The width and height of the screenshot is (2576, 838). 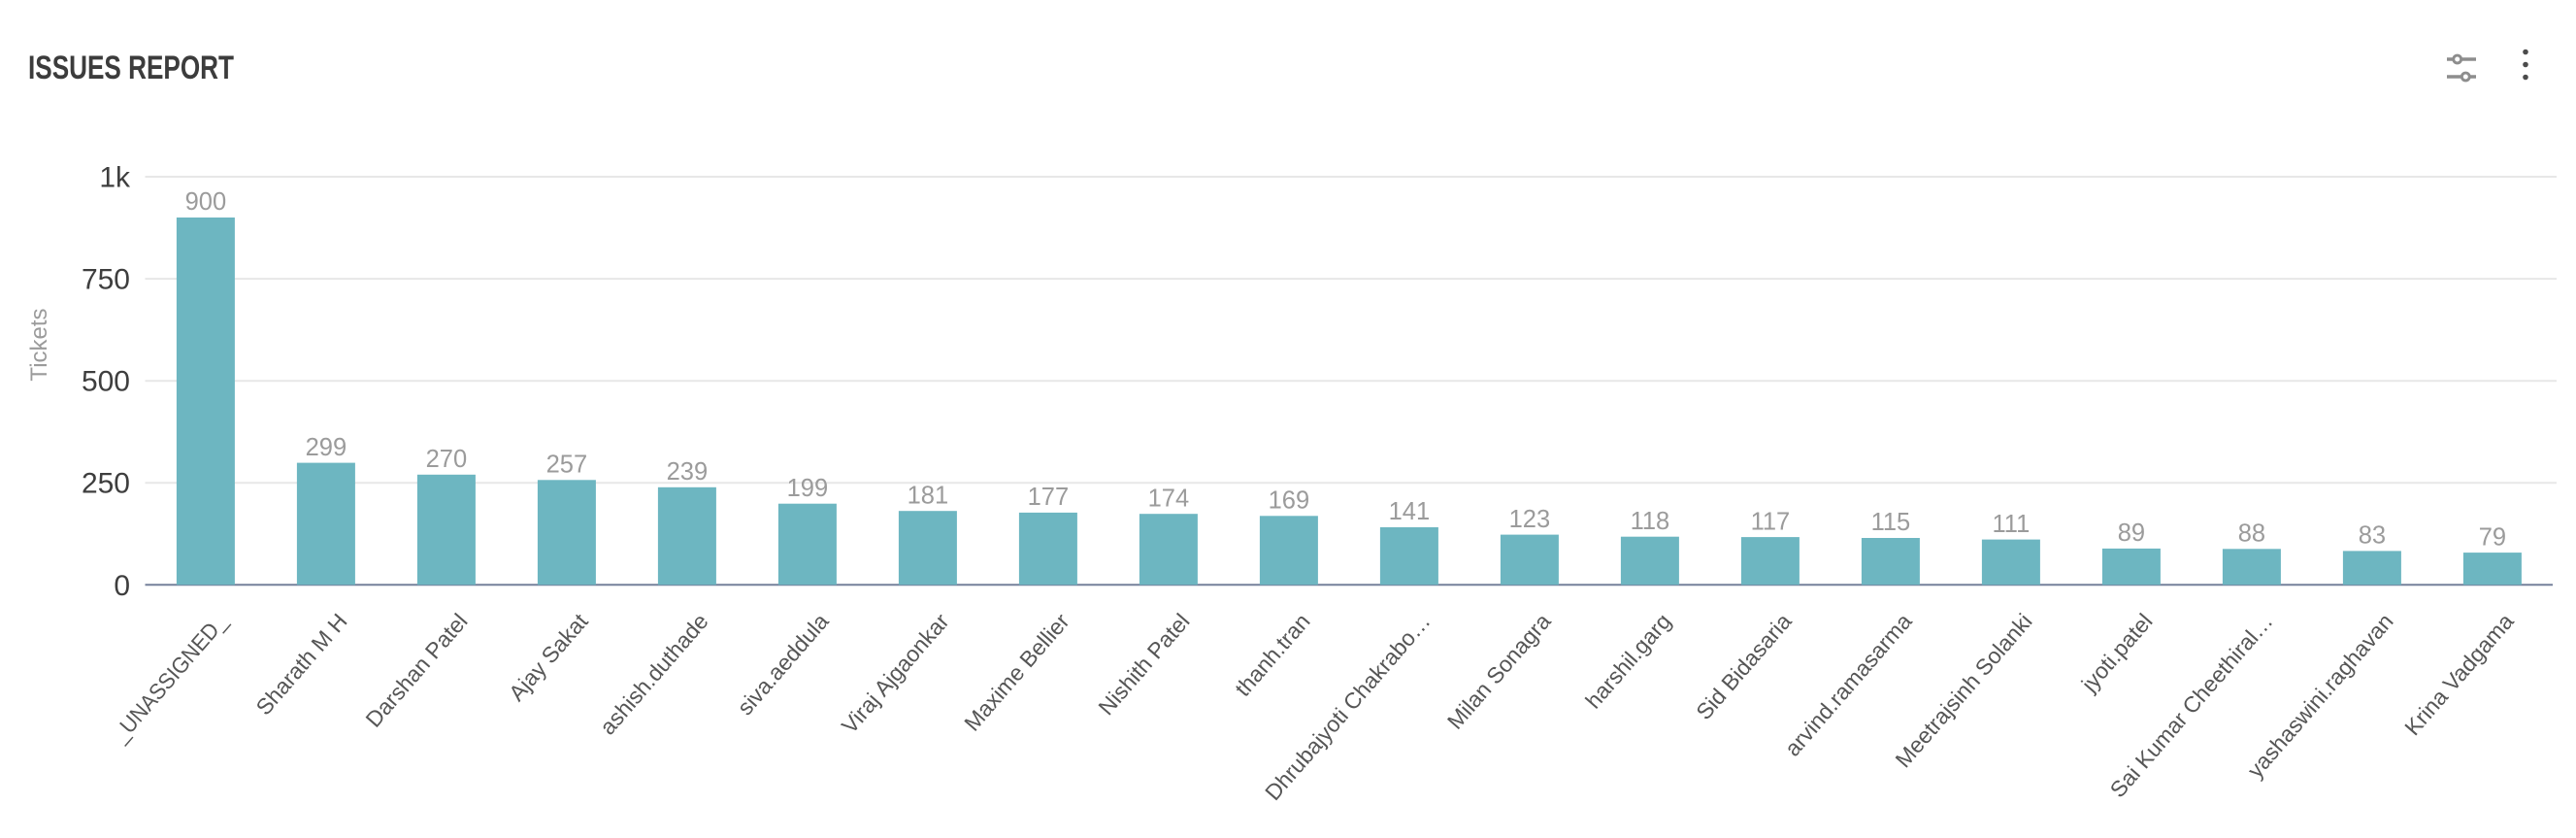 What do you see at coordinates (106, 382) in the screenshot?
I see `svg-text: 500` at bounding box center [106, 382].